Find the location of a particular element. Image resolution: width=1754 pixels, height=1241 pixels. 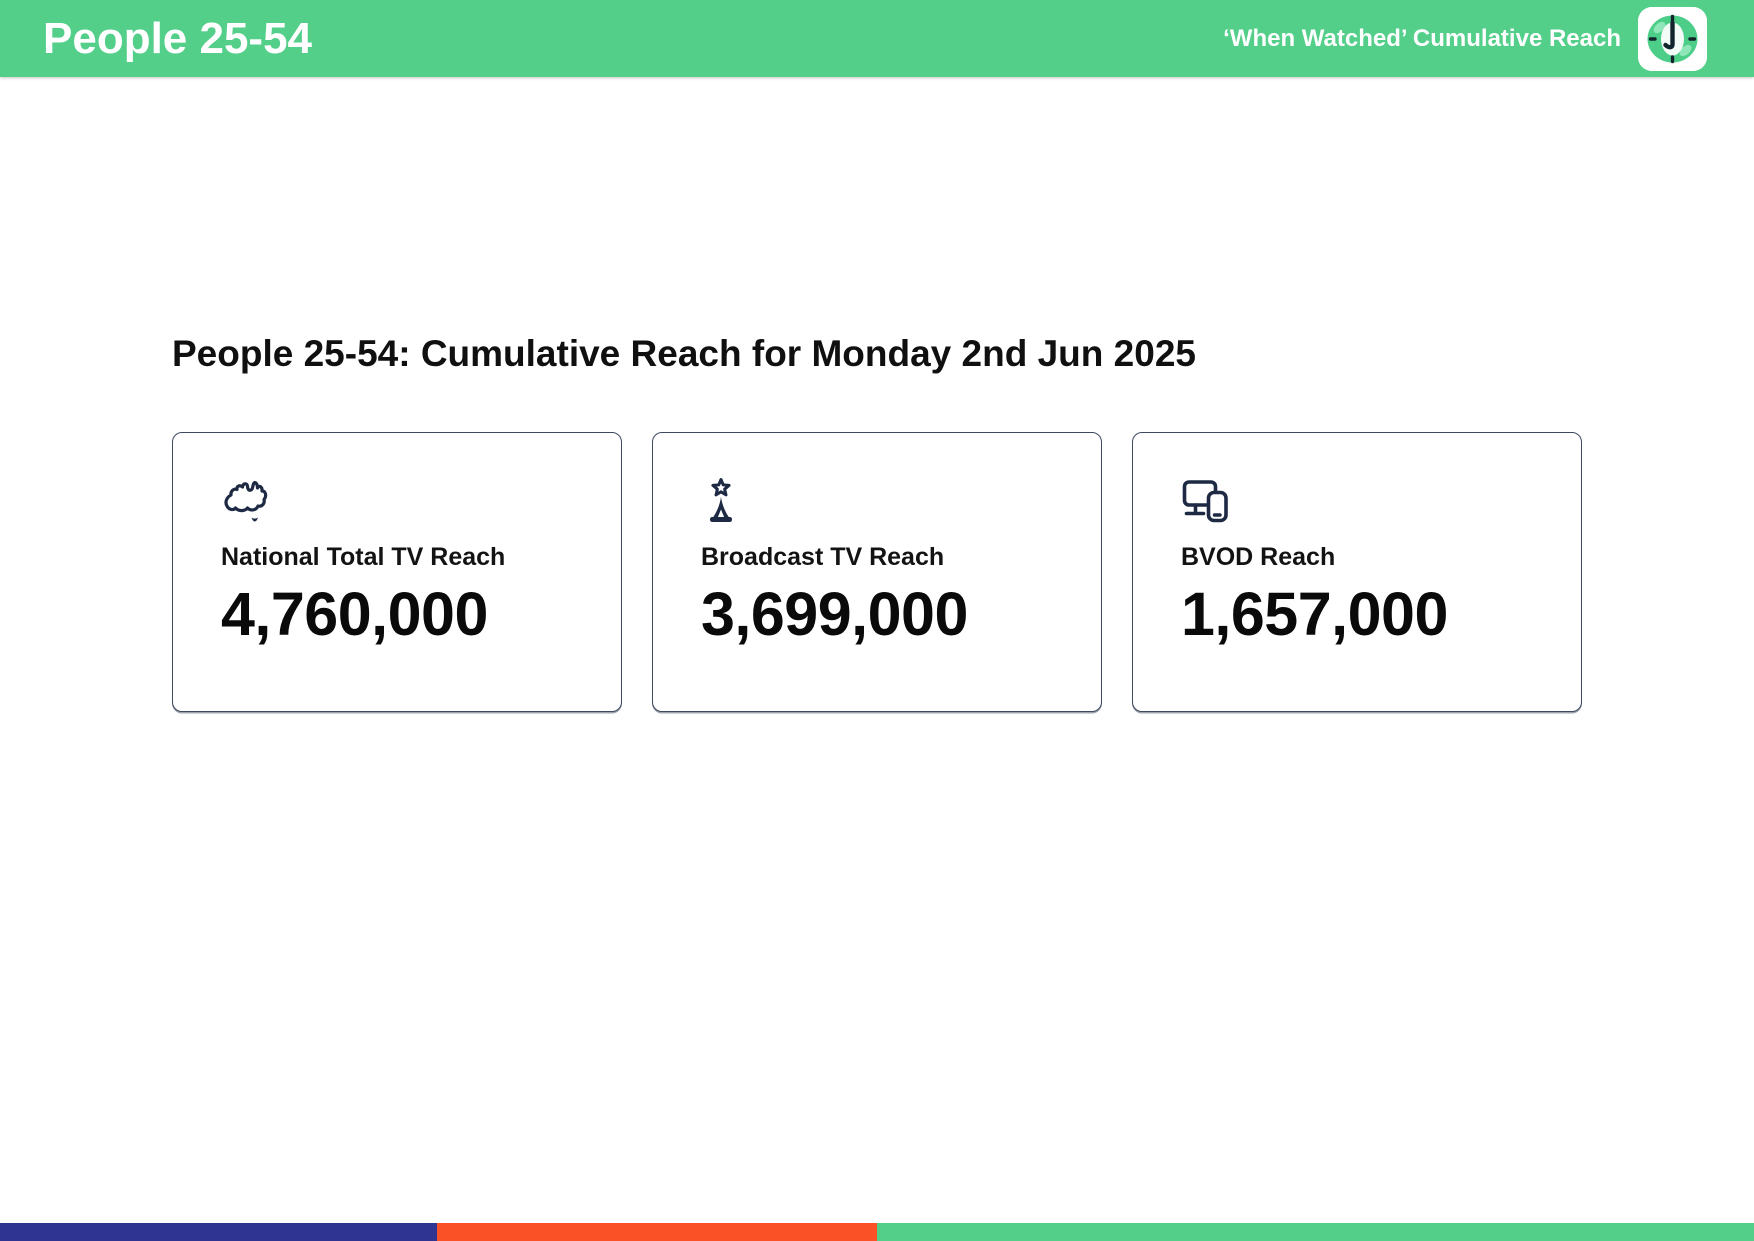

footer-stripe is located at coordinates (877, 1232).